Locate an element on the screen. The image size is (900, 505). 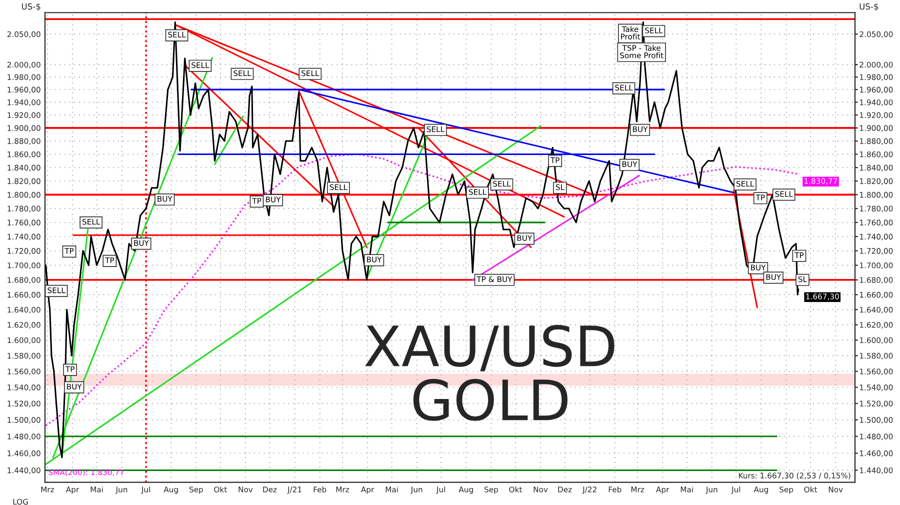
y-axis-title: US-$ is located at coordinates (31, 7).